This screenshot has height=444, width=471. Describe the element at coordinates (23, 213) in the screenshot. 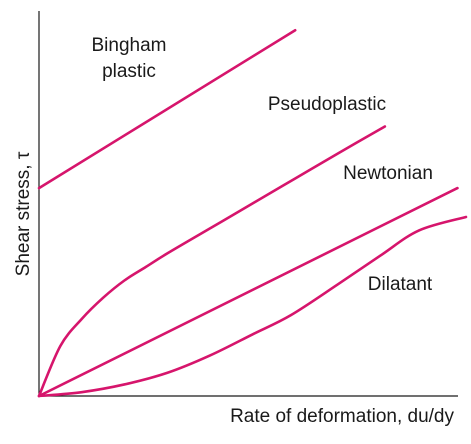

I see `y-axis-label: Shear stress, τ` at that location.